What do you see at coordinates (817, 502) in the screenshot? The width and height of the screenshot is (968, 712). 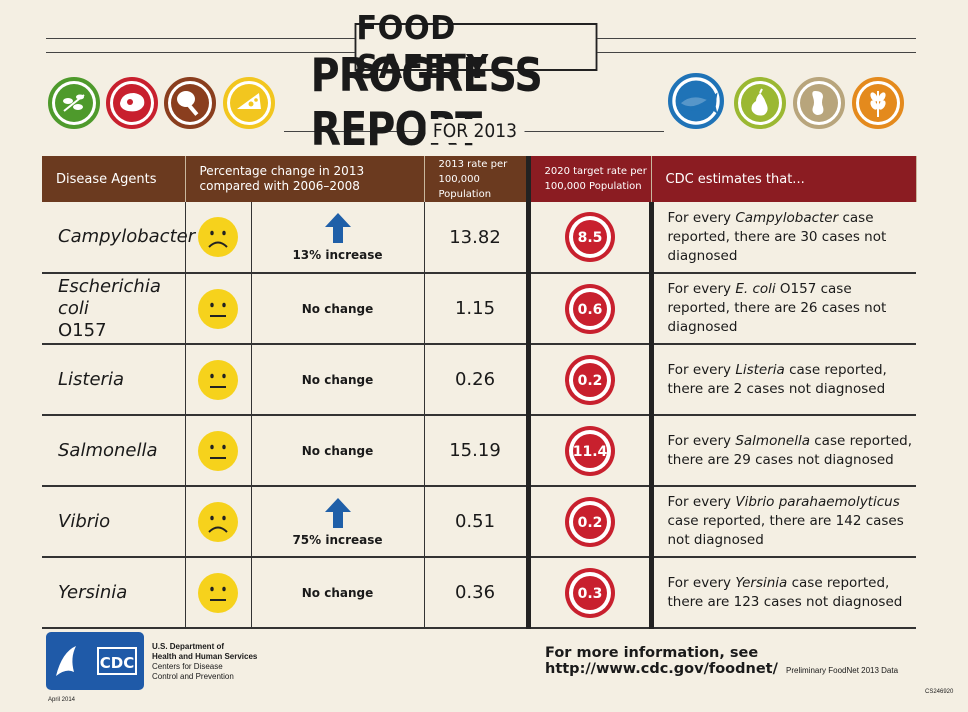 I see `estimate-agent: Vibrio parahaemolyticus` at bounding box center [817, 502].